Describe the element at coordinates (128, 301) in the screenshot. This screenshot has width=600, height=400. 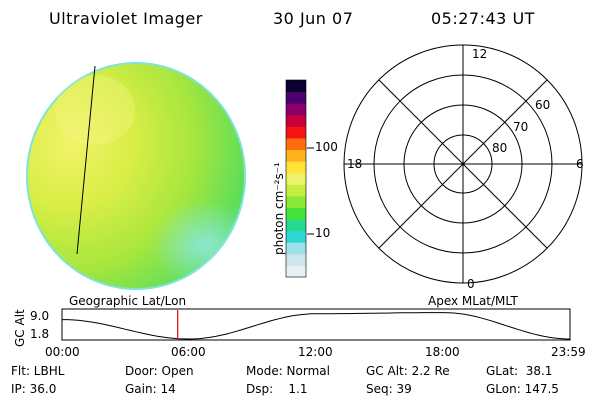
I see `geographic-coords-title: Geographic Lat/Lon` at that location.